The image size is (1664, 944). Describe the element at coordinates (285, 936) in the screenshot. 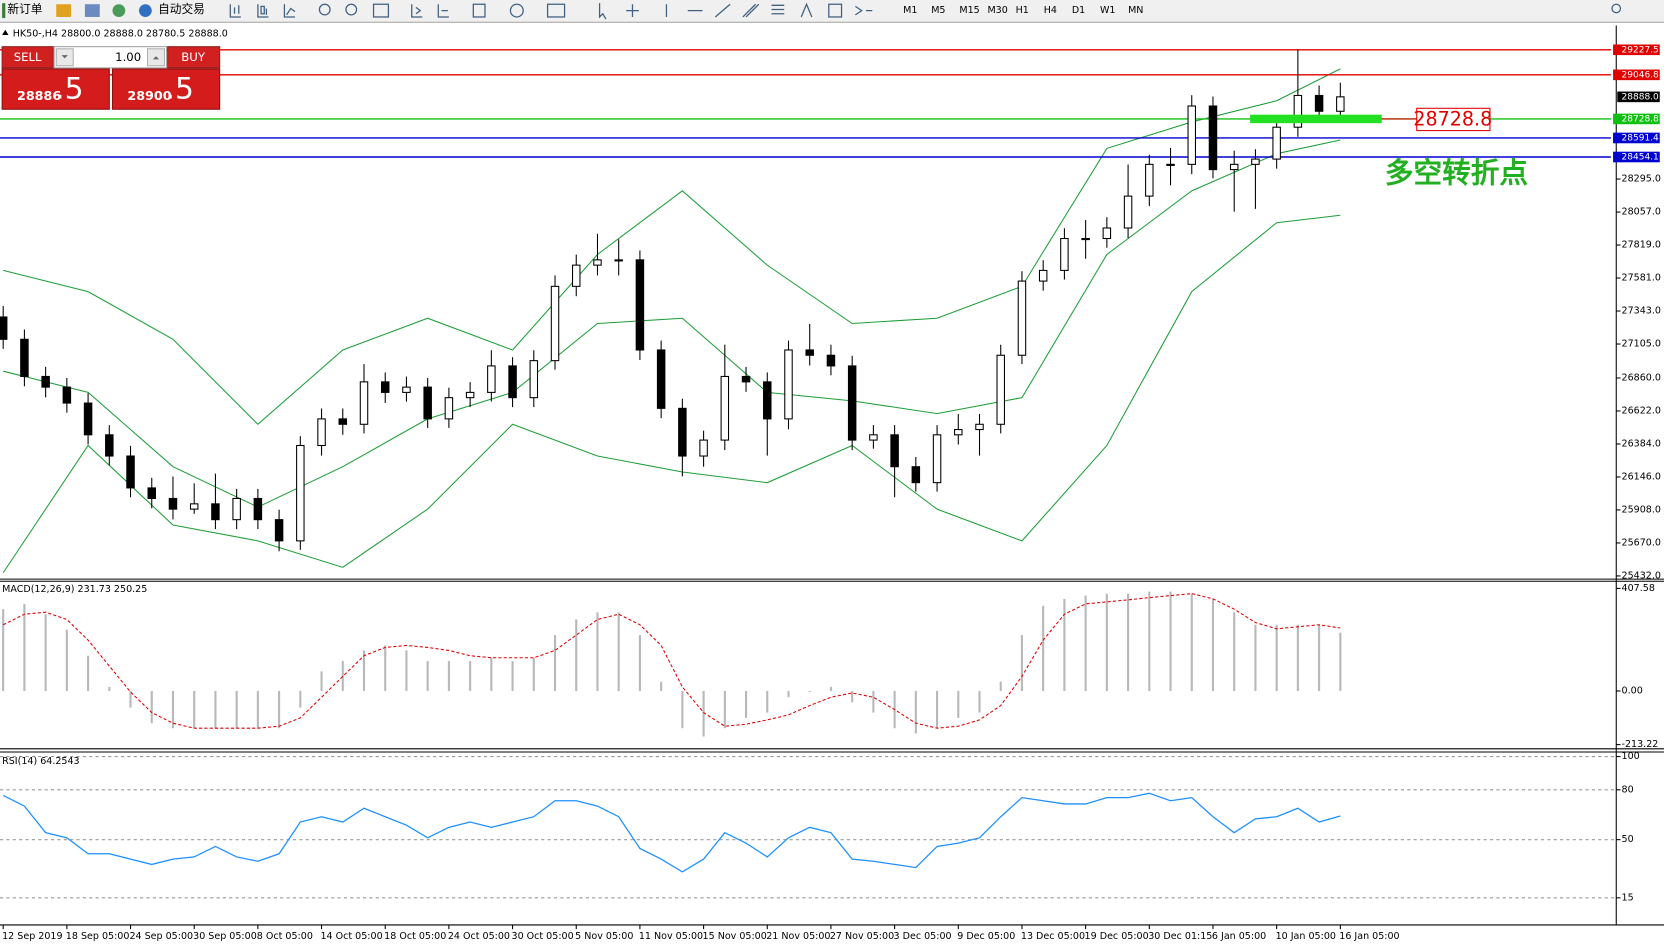

I see `x-tick-label: 8 Oct 05:00` at that location.